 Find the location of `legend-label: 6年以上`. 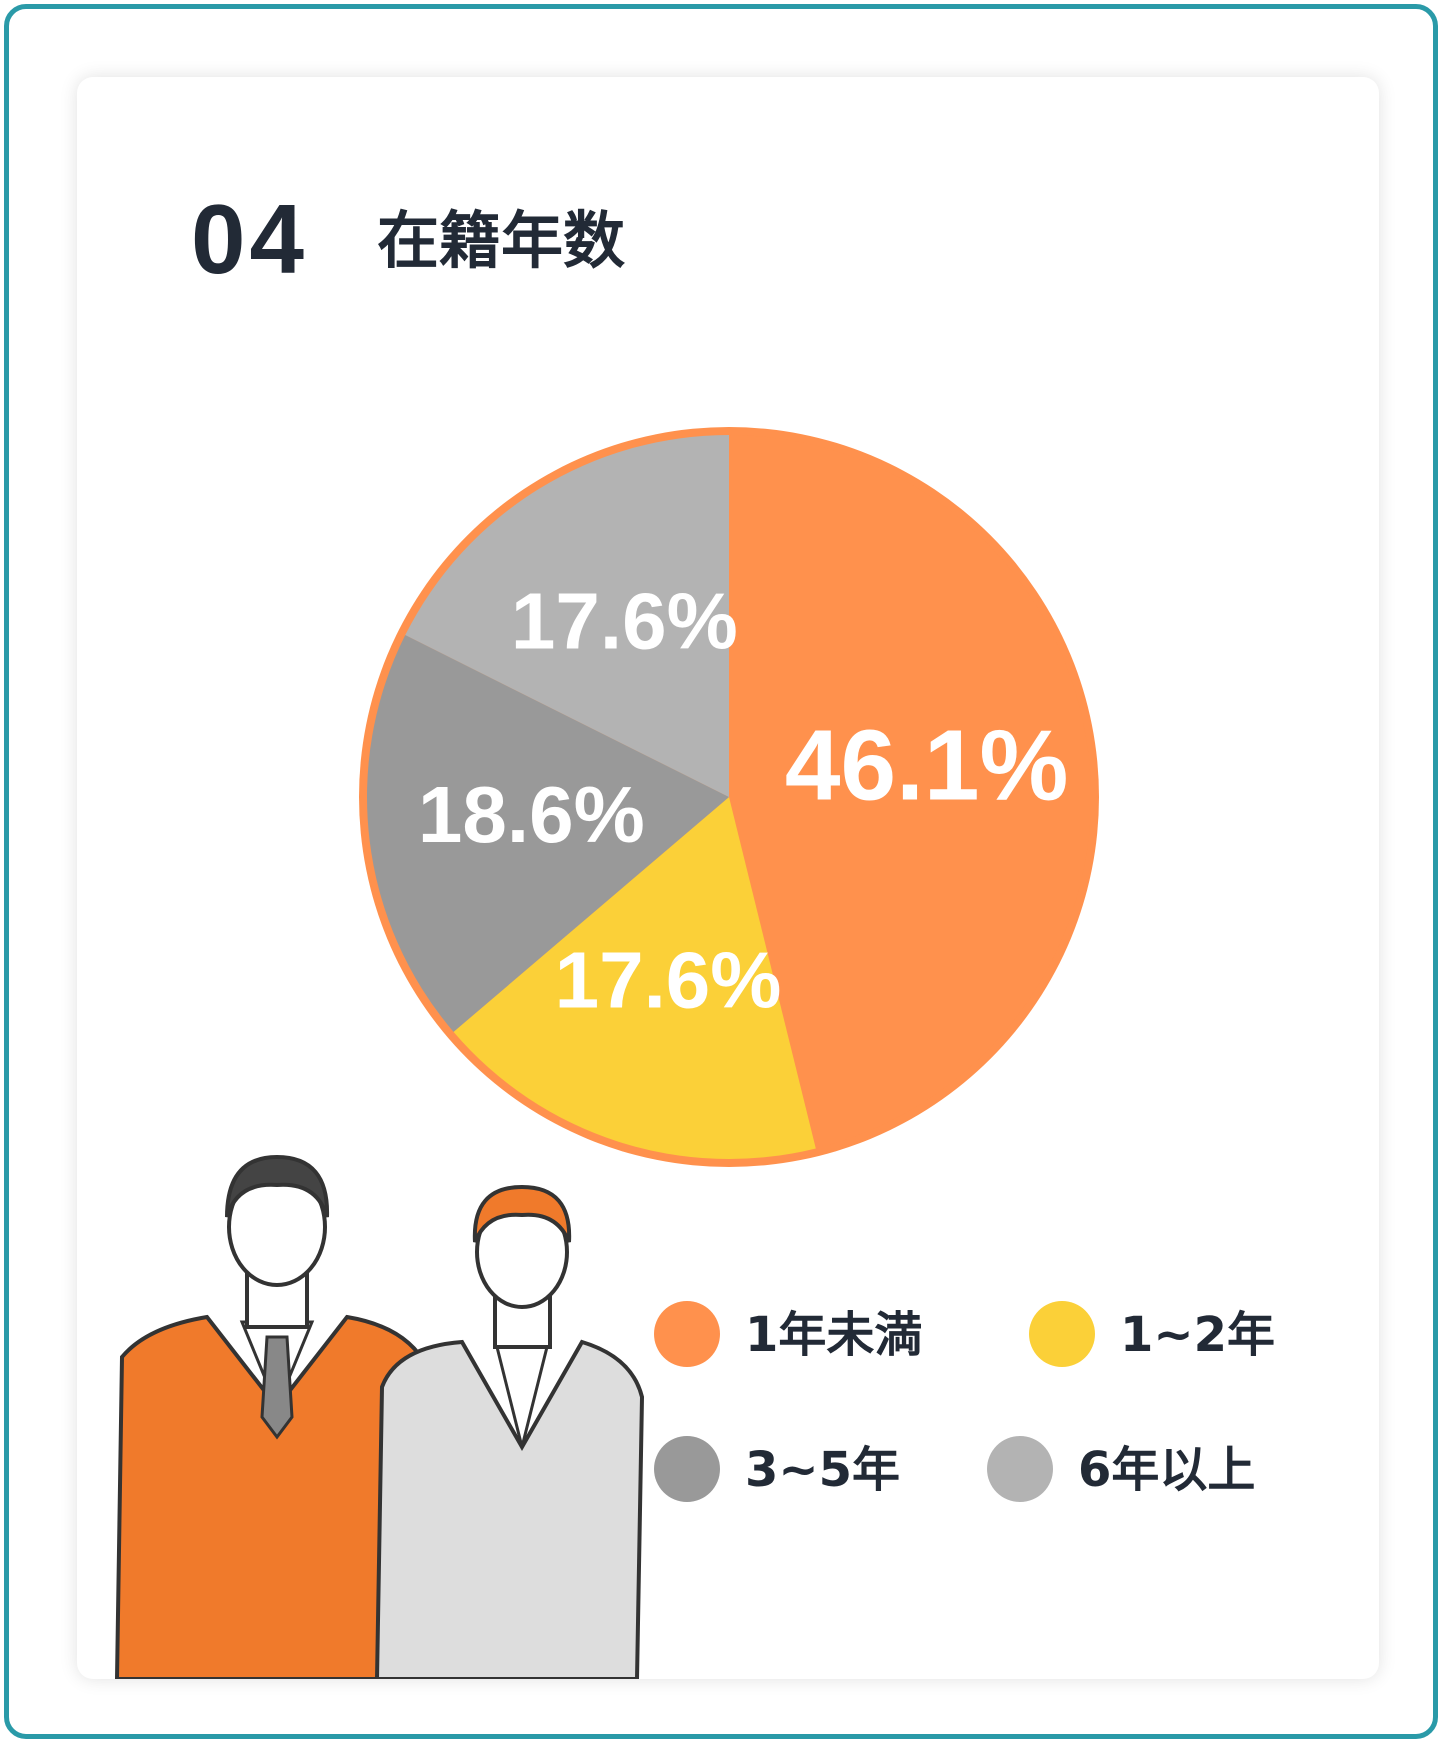

legend-label: 6年以上 is located at coordinates (1166, 1470).